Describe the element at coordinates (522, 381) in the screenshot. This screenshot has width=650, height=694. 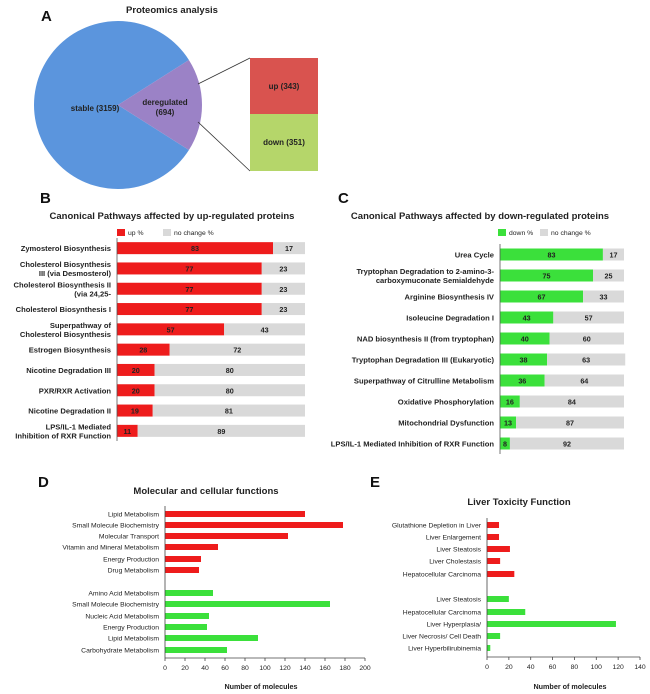
I see `bar-primary-value: 36` at that location.